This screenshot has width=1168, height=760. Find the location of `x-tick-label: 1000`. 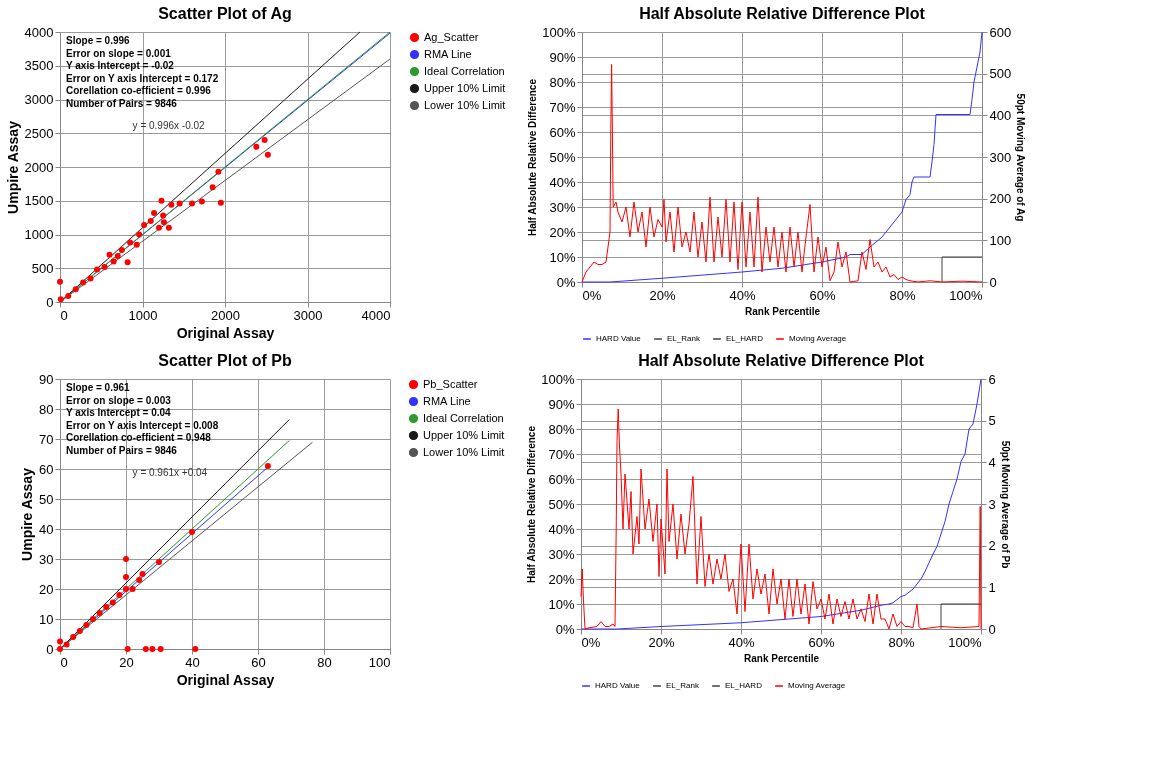

x-tick-label: 1000 is located at coordinates (143, 315).